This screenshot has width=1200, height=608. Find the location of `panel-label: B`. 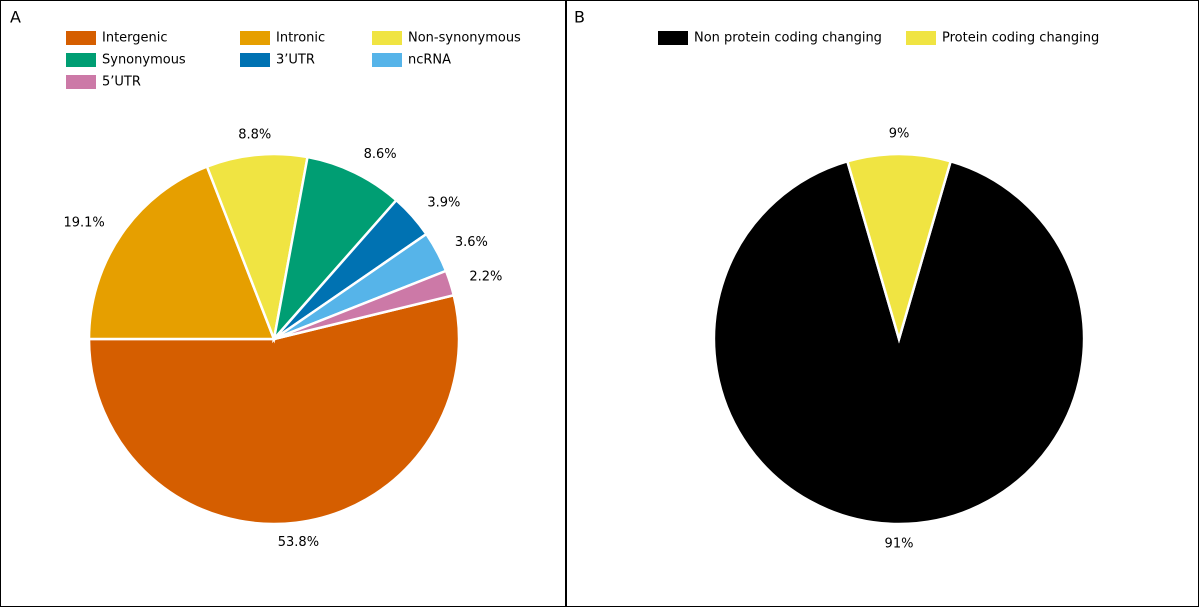

panel-label: B is located at coordinates (579, 17).